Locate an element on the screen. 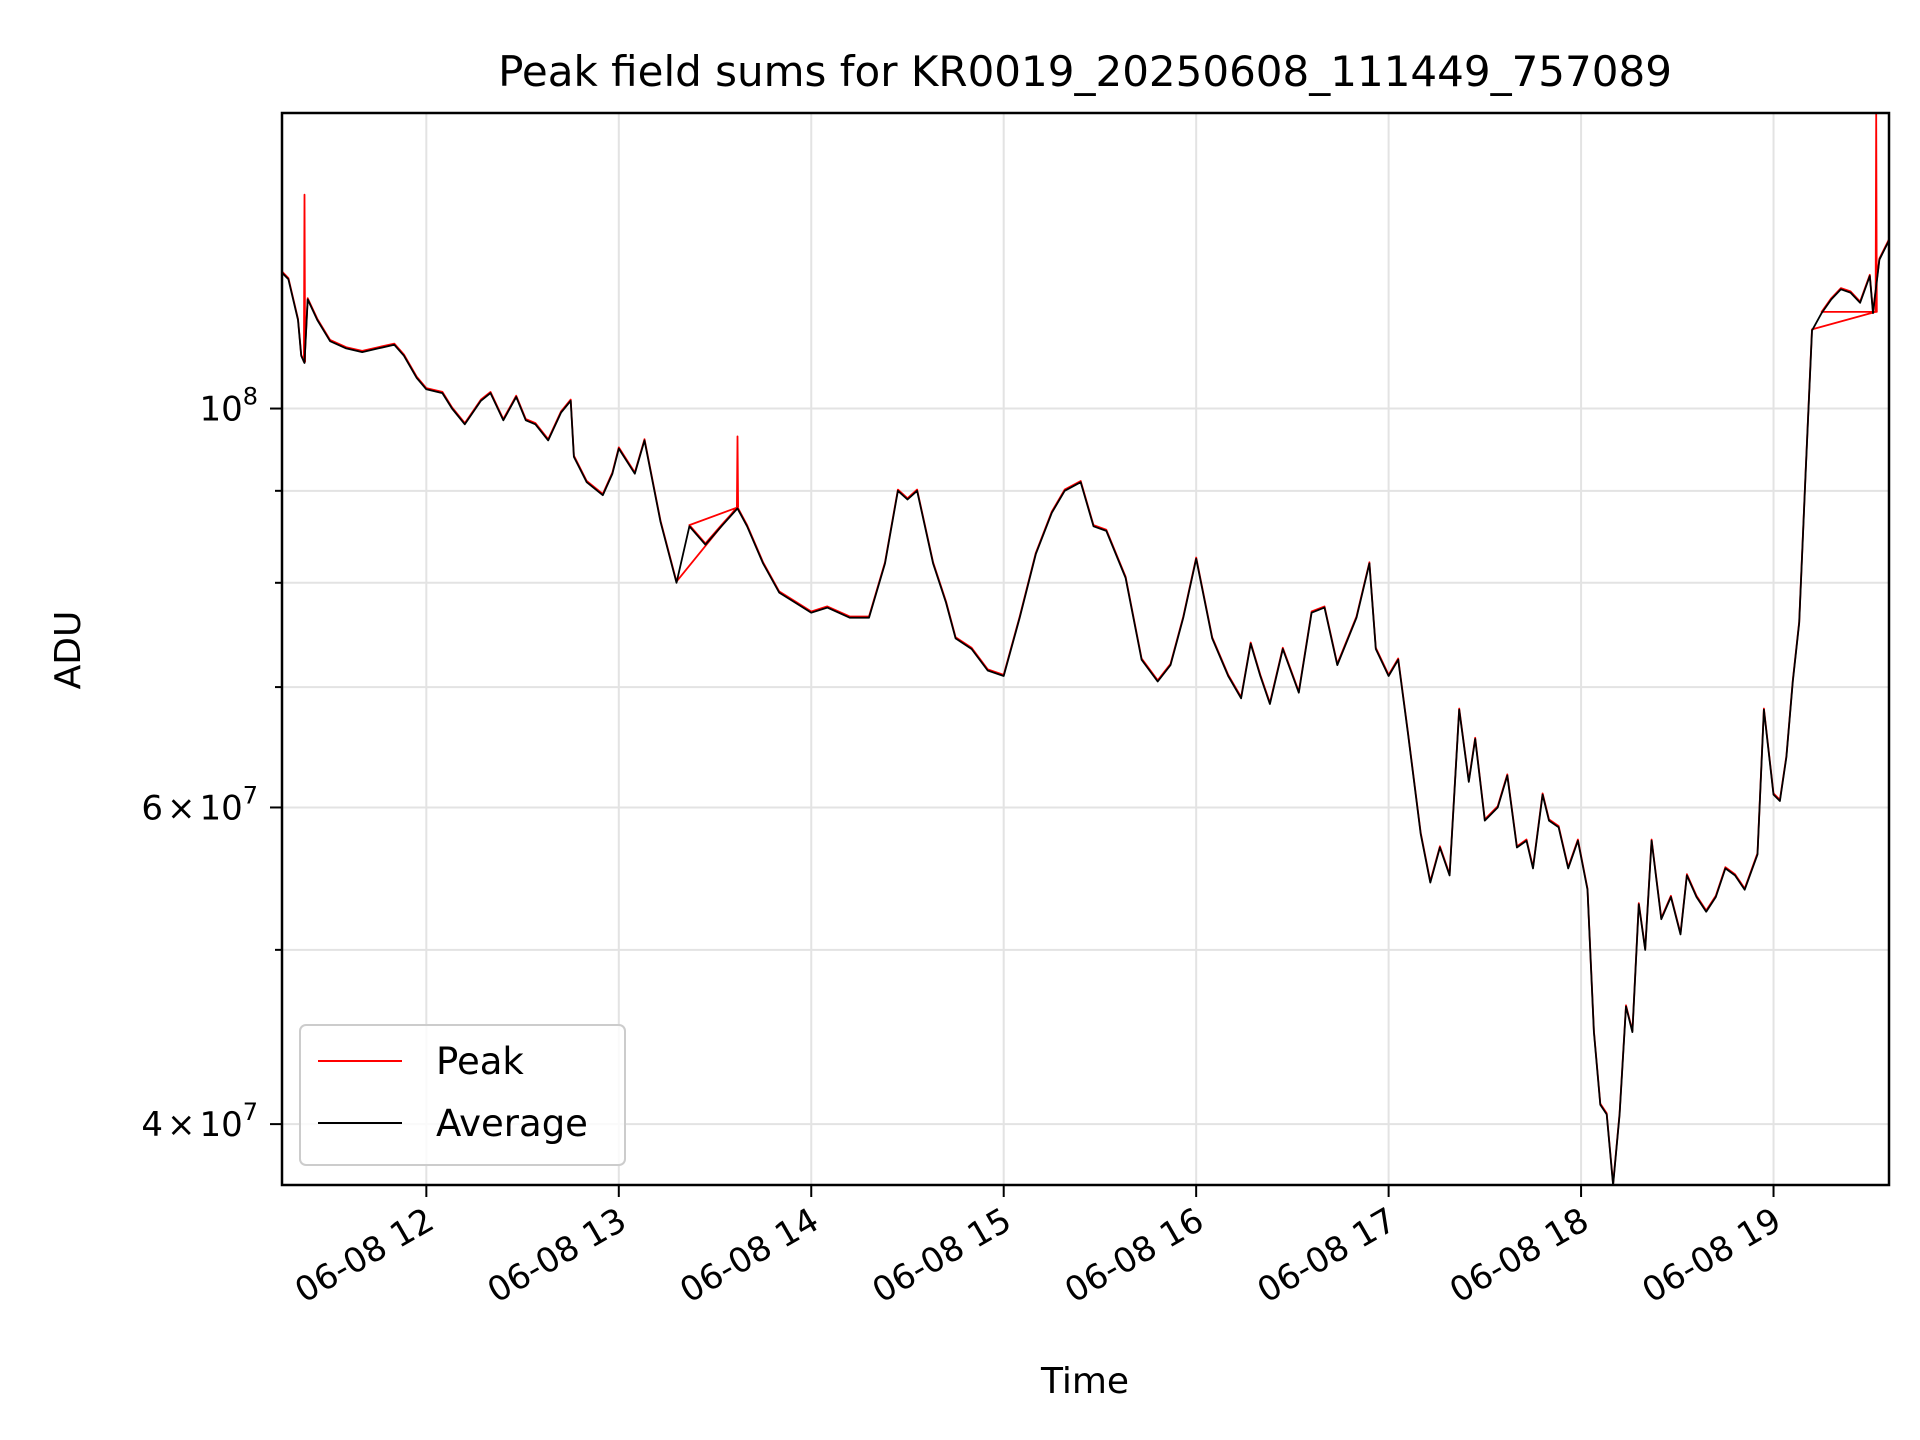 The image size is (1920, 1440). y-tick-label: 108 is located at coordinates (228, 406).